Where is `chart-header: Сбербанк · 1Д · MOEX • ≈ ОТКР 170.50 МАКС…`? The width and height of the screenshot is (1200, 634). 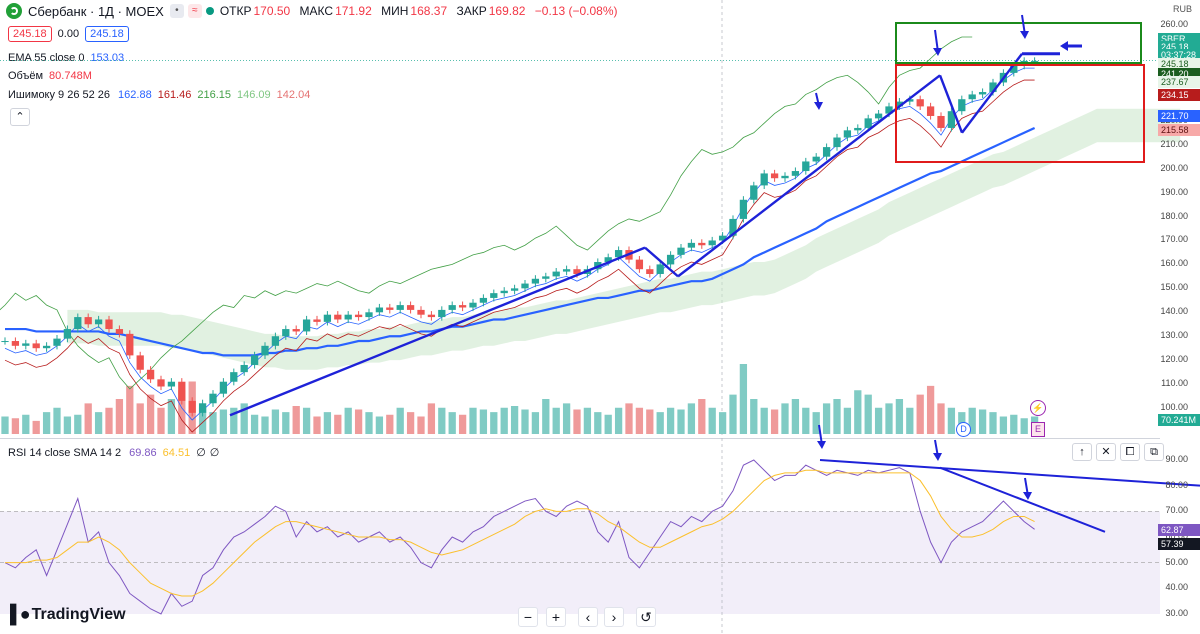
chart-header: Сбербанк · 1Д · MOEX • ≈ ОТКР 170.50 МАКС… is located at coordinates (312, 11).